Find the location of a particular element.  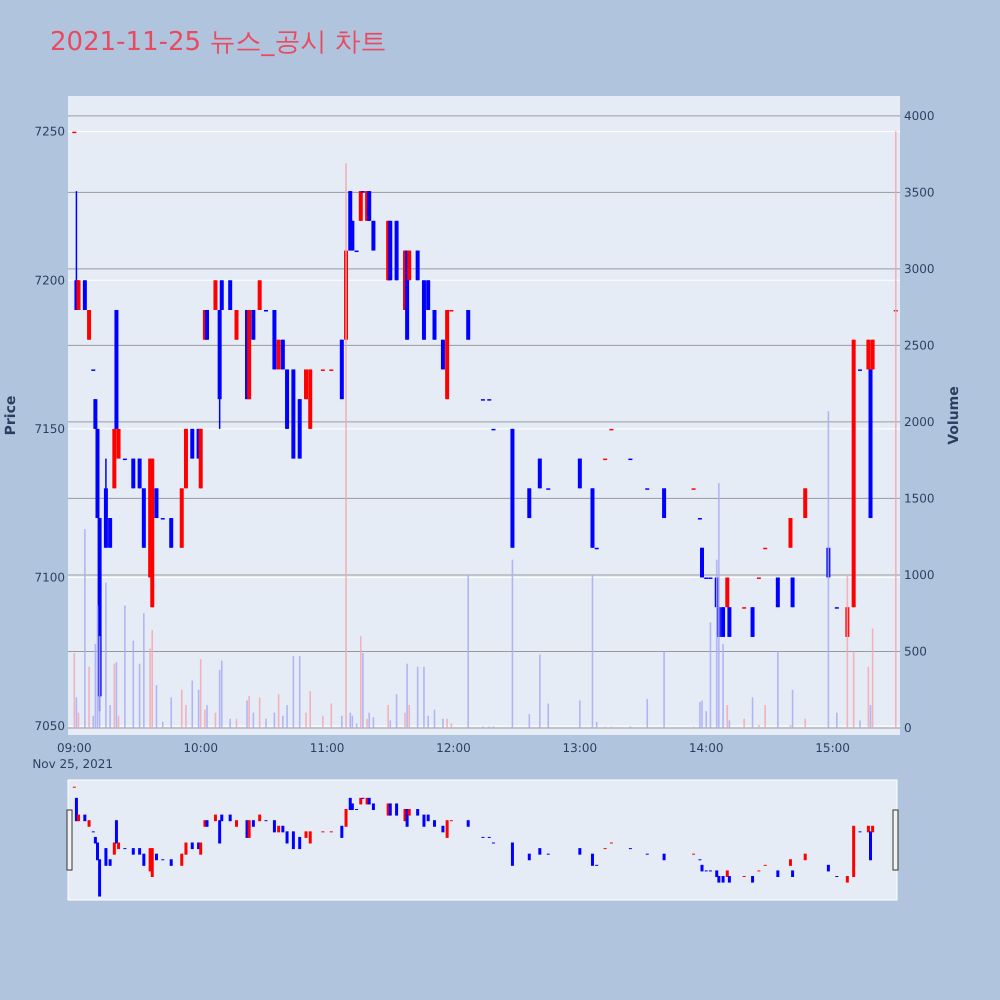

y2-tick-label: 1500 is located at coordinates (919, 498).